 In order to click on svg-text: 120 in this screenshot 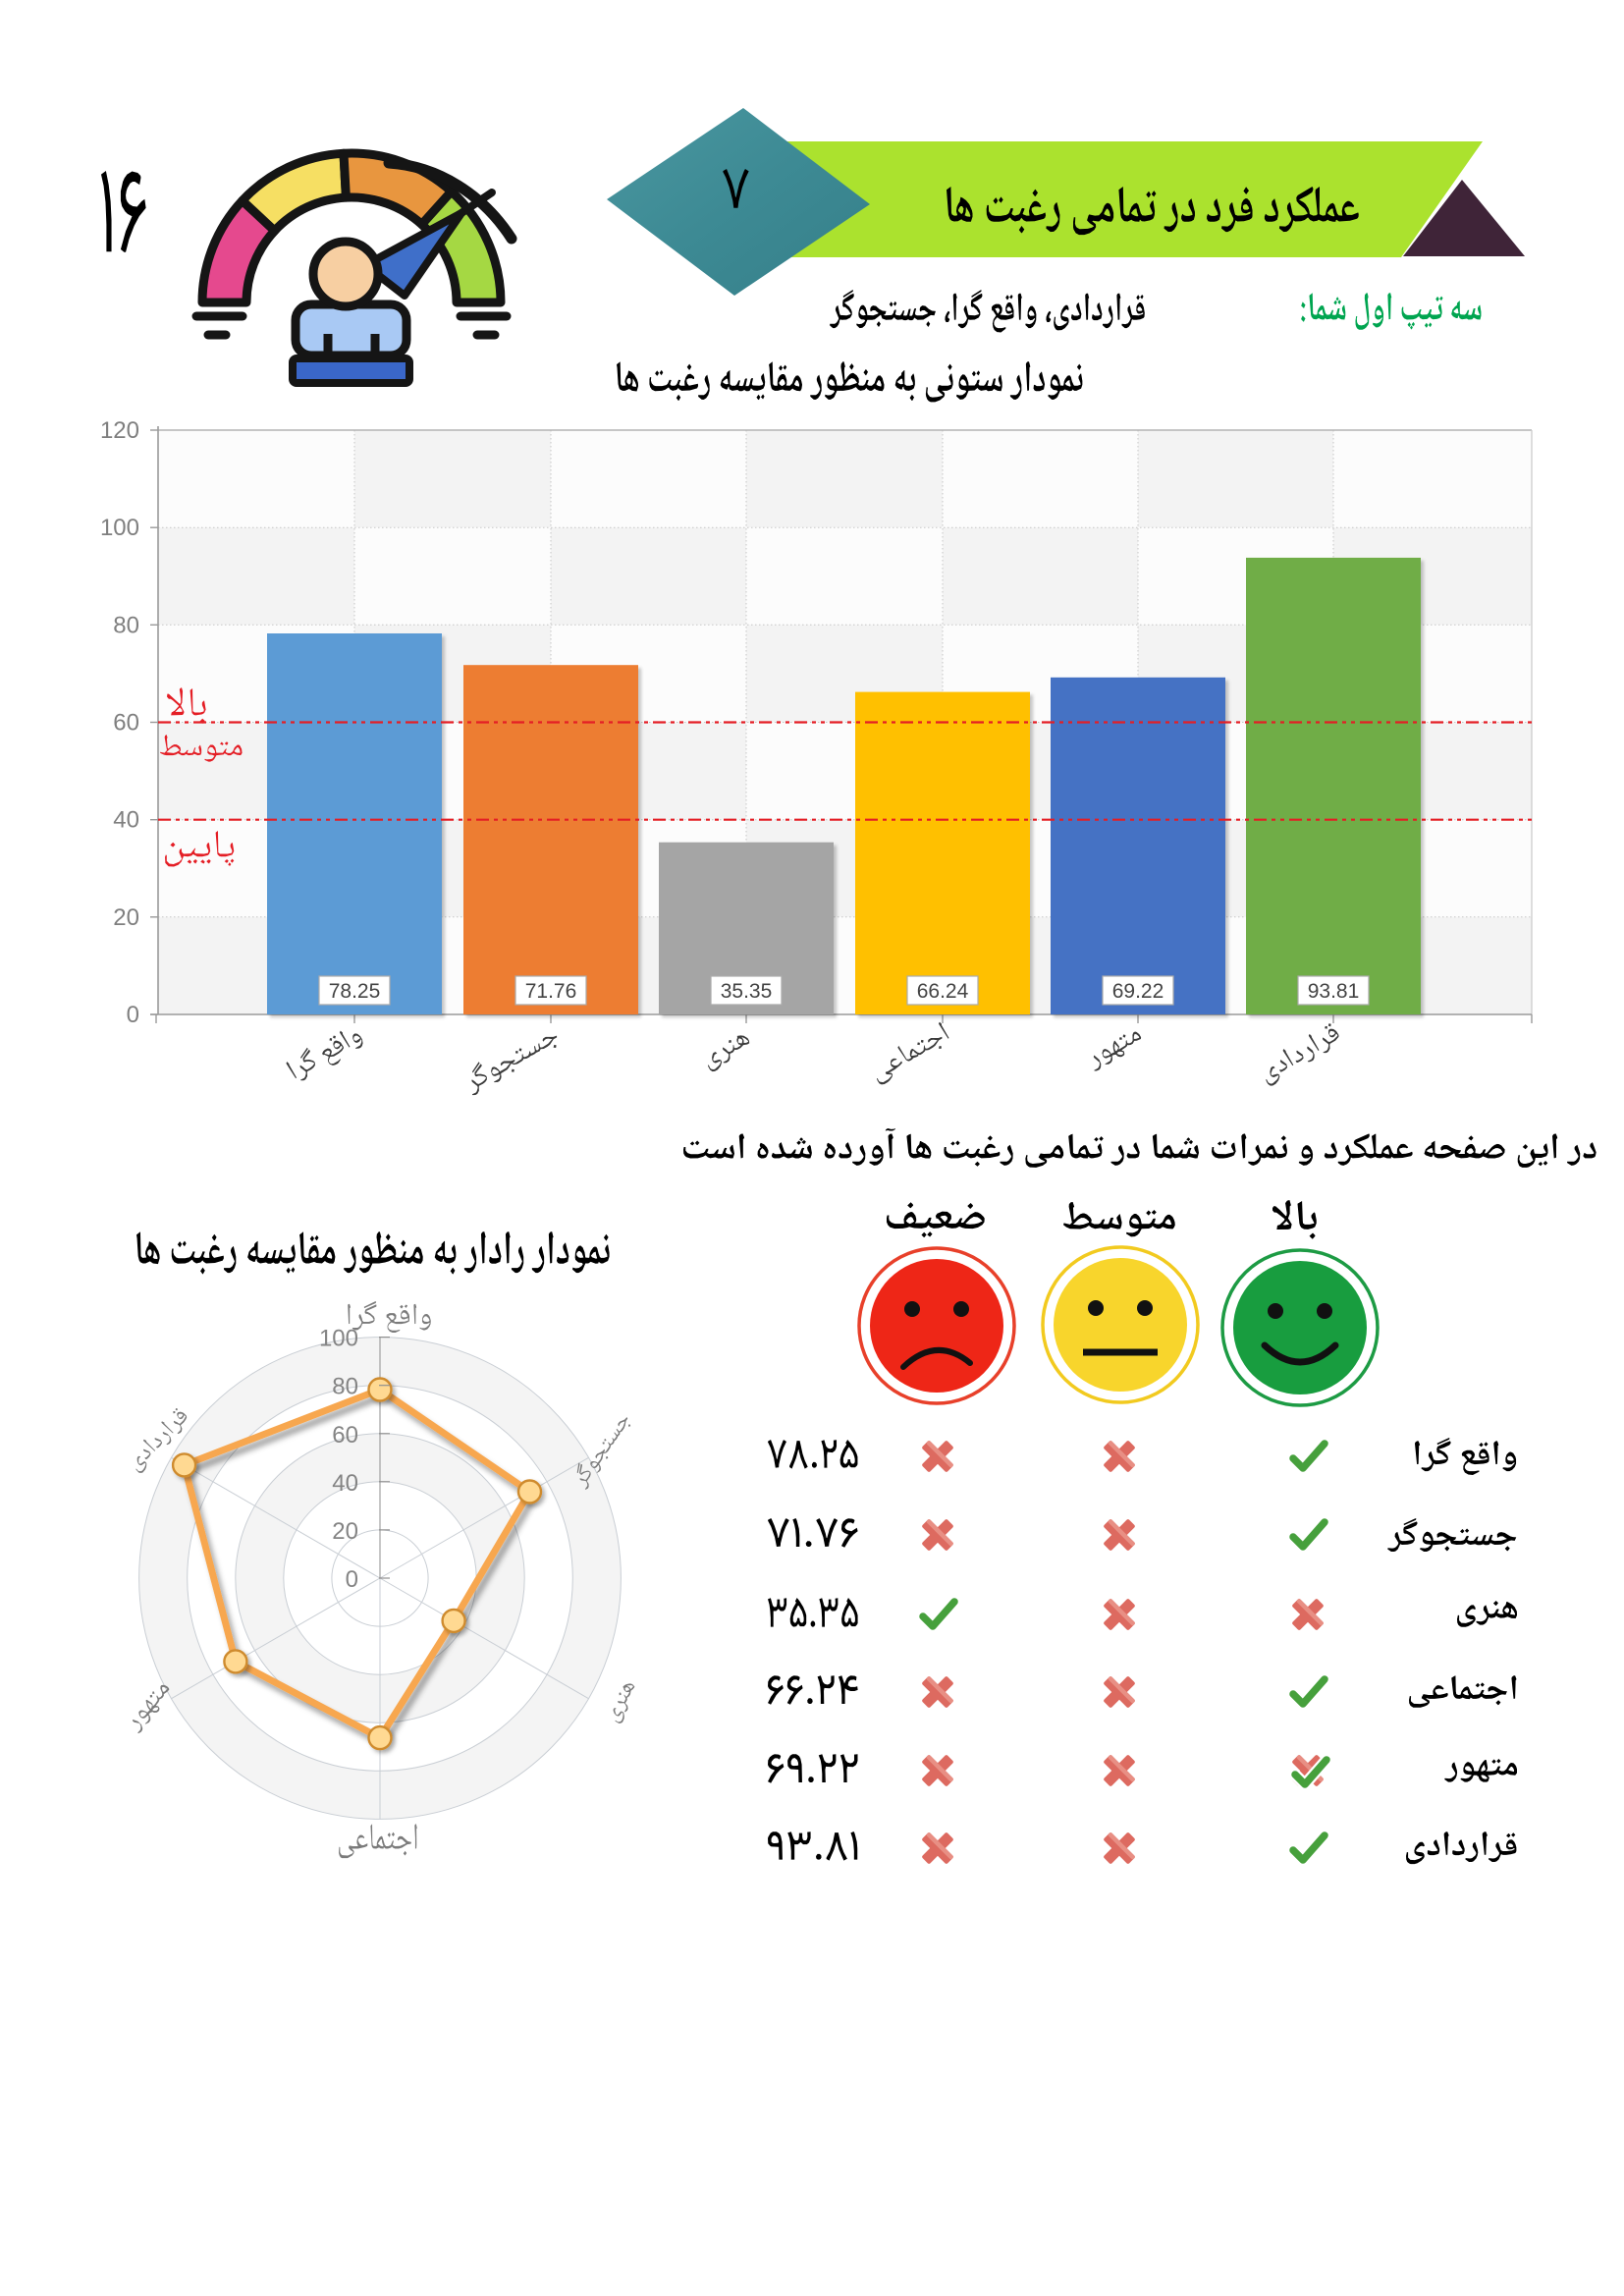, I will do `click(119, 430)`.